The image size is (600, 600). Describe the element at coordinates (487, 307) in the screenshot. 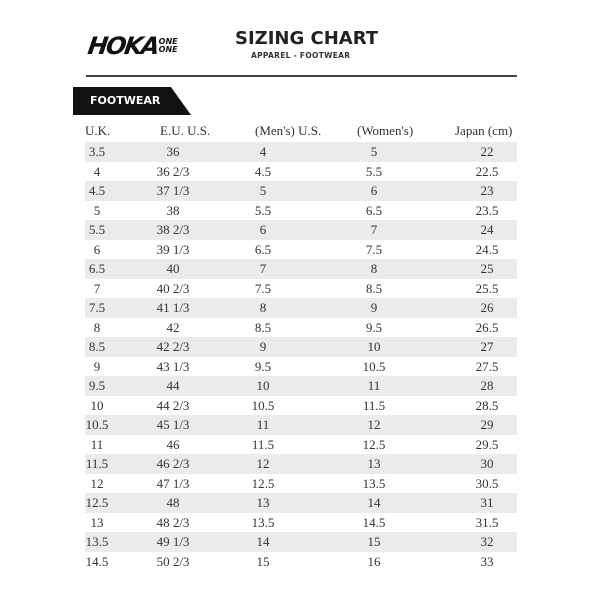

I see `table-cell: 26` at that location.